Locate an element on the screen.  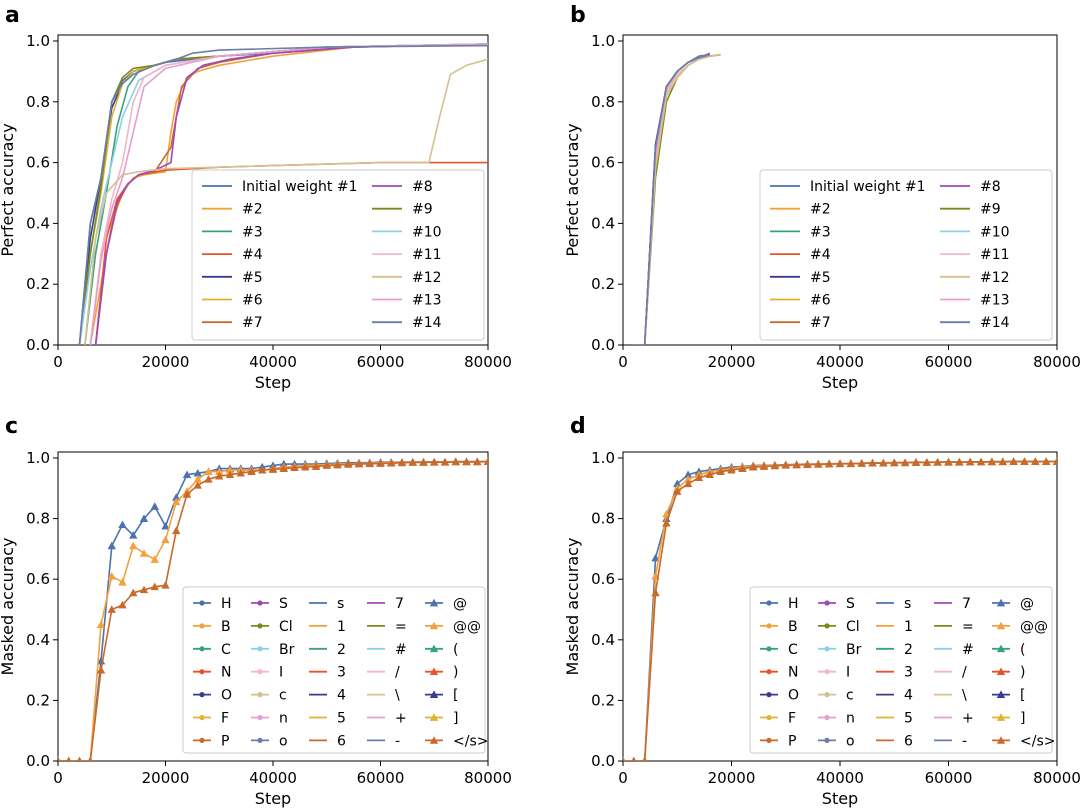
series-line-#3 is located at coordinates (672, 199).